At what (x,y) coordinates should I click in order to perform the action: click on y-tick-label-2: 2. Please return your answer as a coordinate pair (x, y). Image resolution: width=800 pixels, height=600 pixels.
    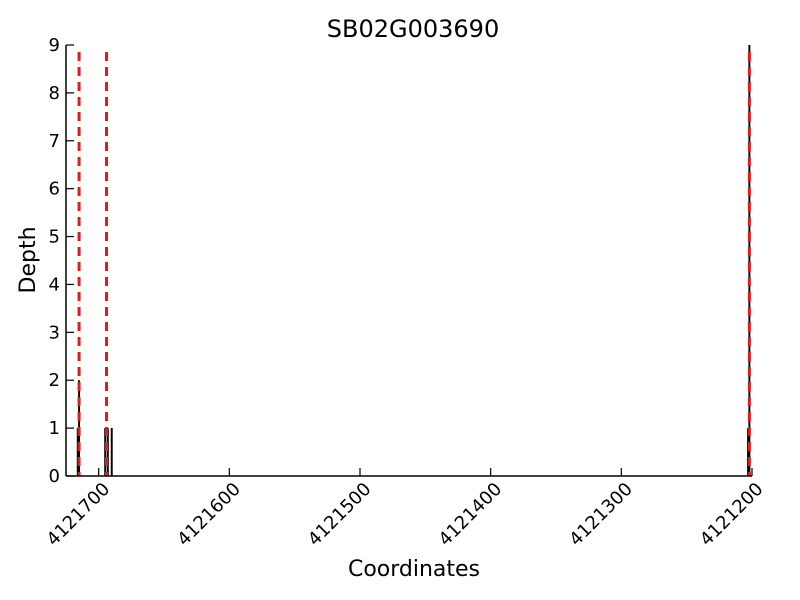
    Looking at the image, I should click on (54, 380).